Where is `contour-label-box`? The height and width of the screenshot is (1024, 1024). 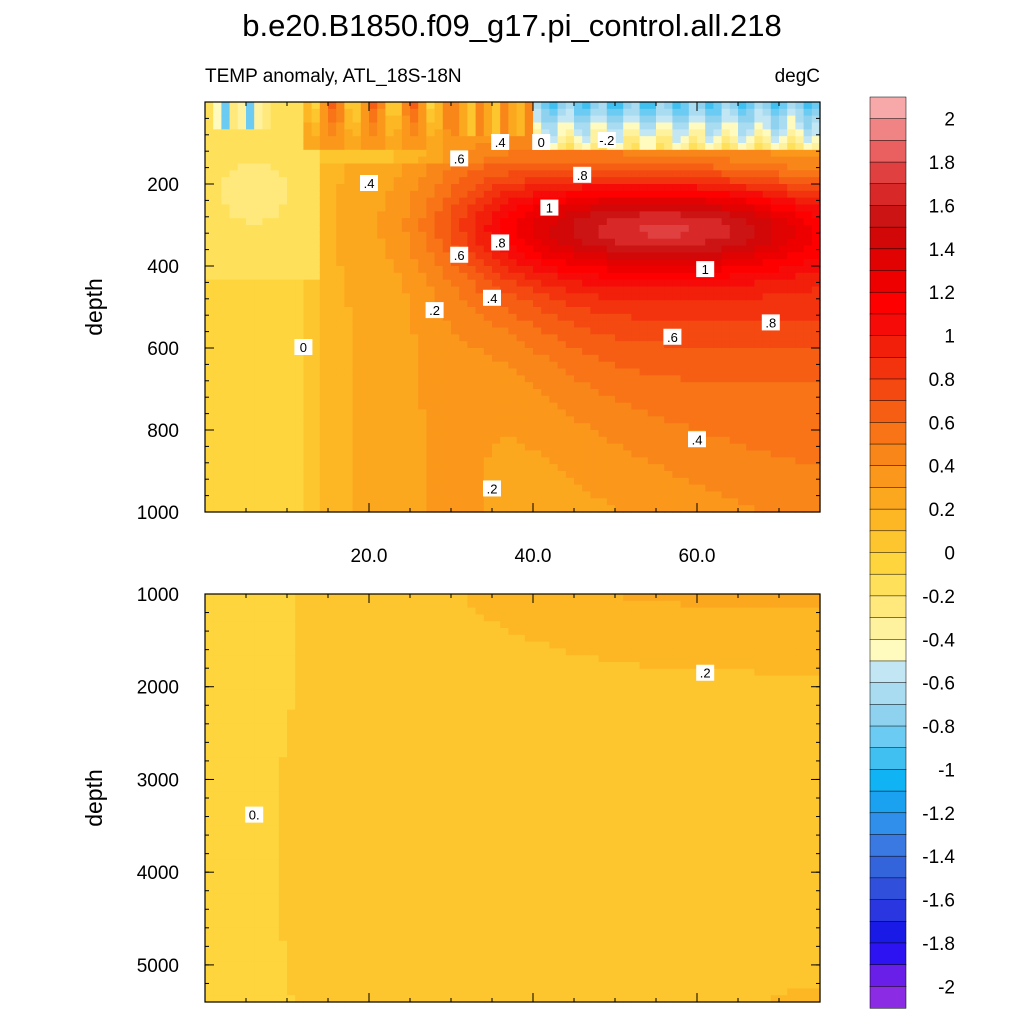 contour-label-box is located at coordinates (434, 310).